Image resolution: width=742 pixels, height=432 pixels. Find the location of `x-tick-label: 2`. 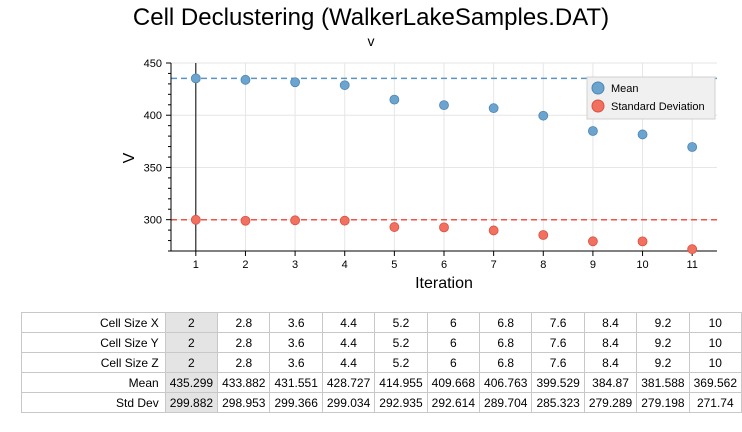

x-tick-label: 2 is located at coordinates (245, 265).